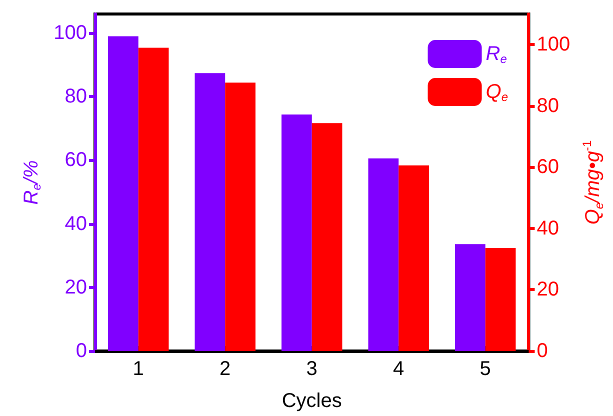 The height and width of the screenshot is (416, 613). I want to click on y2-tick-label: 100, so click(553, 45).